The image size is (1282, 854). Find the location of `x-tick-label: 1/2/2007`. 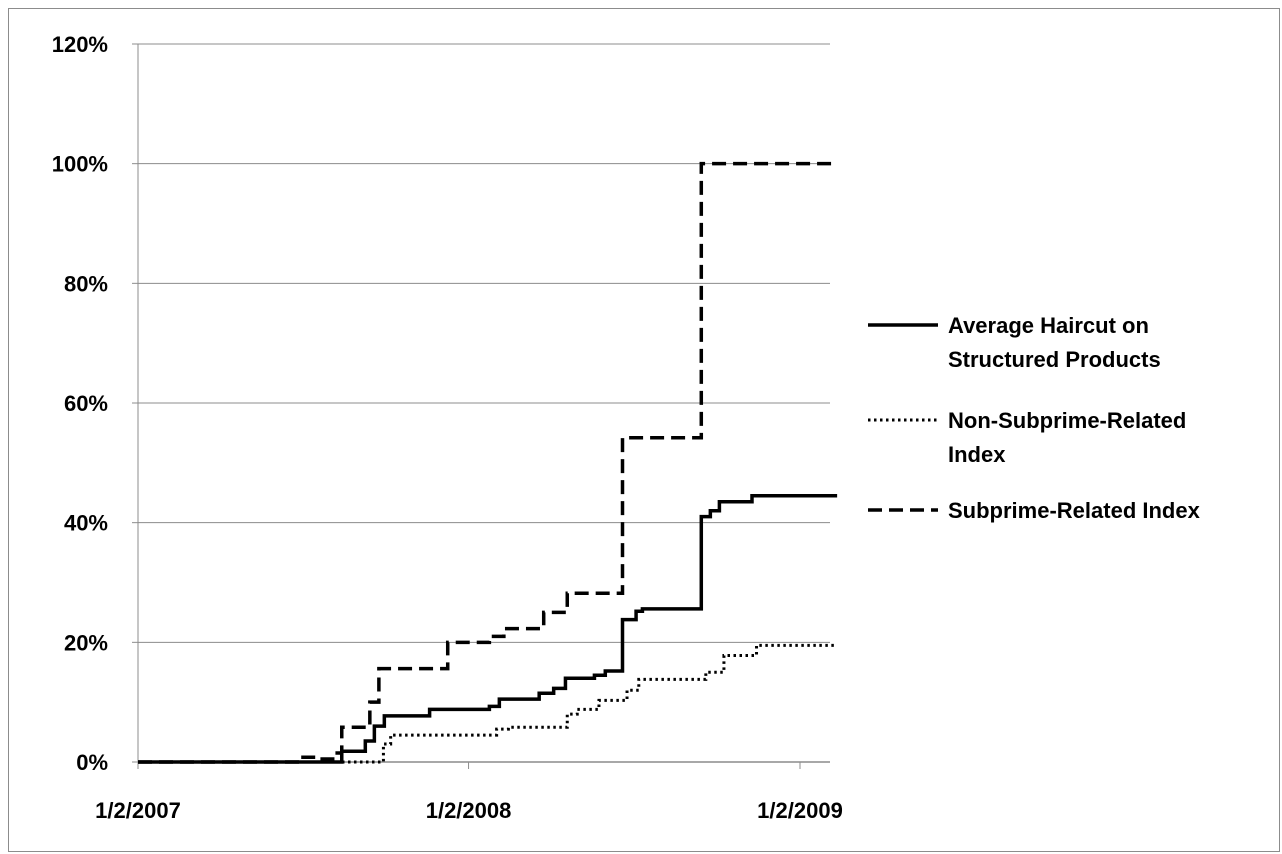

x-tick-label: 1/2/2007 is located at coordinates (138, 810).